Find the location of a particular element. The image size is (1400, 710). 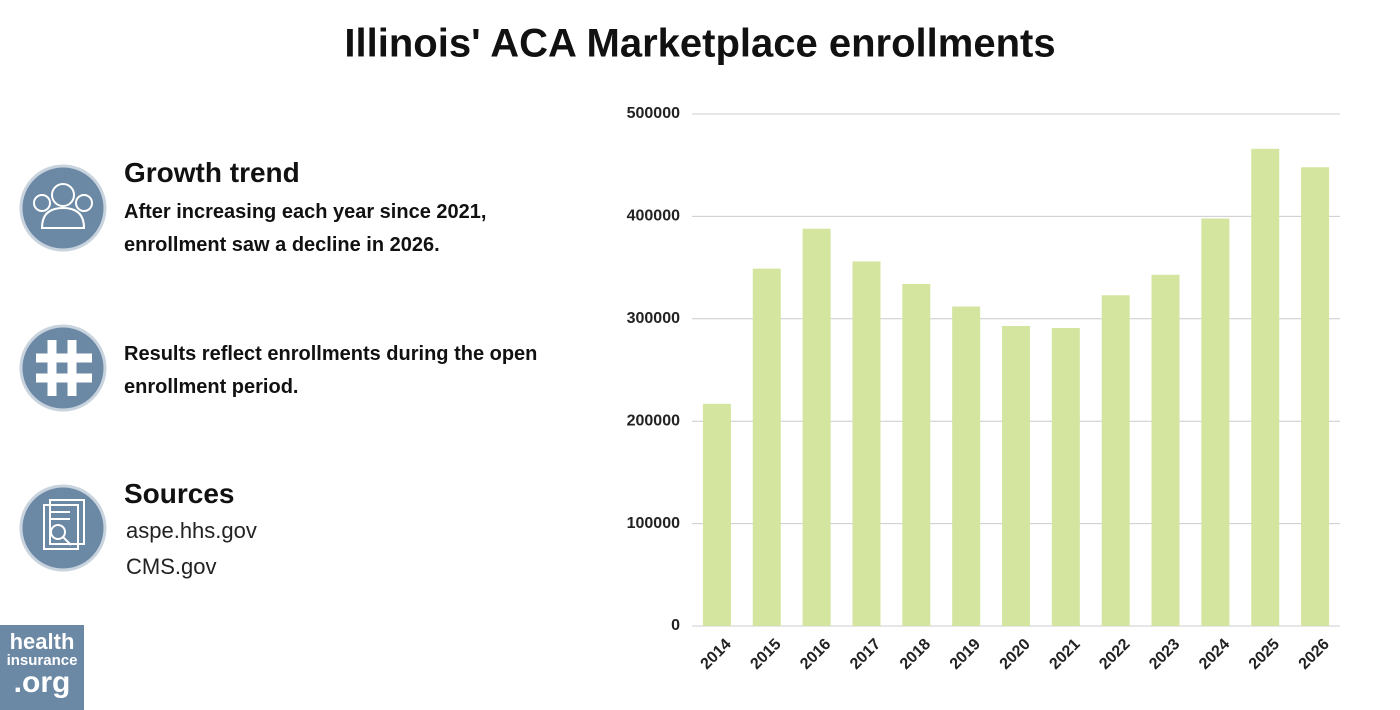

y-tick-label: 400000 is located at coordinates (653, 216).